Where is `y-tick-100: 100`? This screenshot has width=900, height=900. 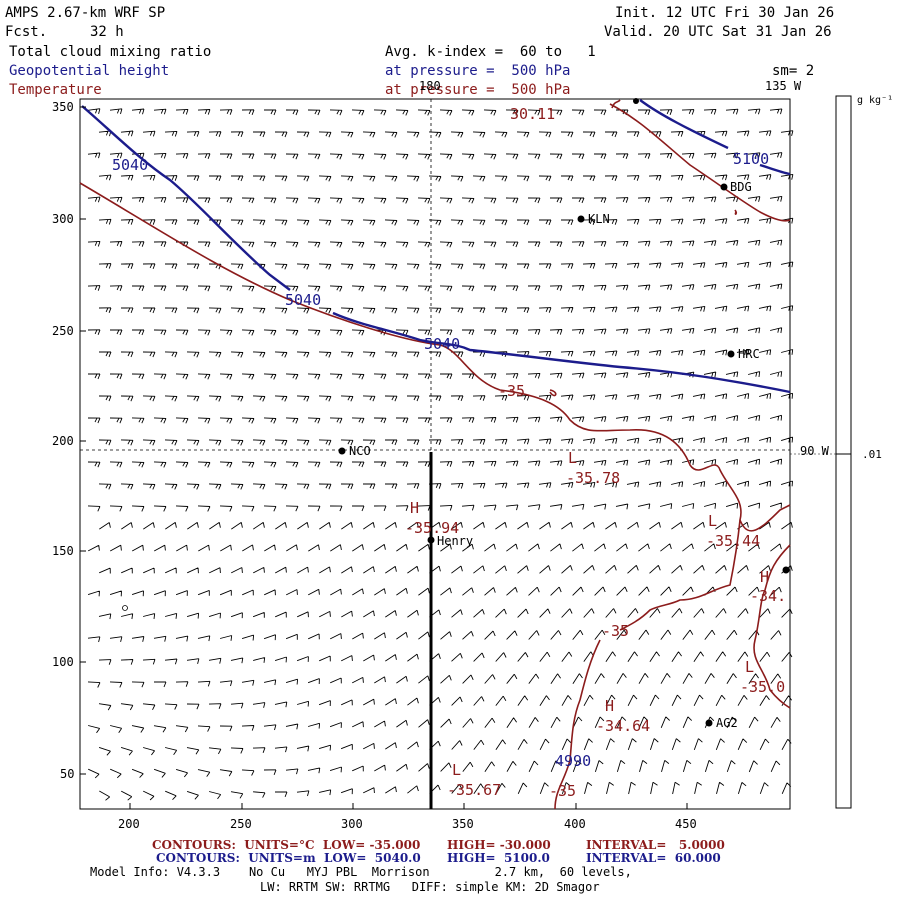 y-tick-100: 100 is located at coordinates (63, 662).